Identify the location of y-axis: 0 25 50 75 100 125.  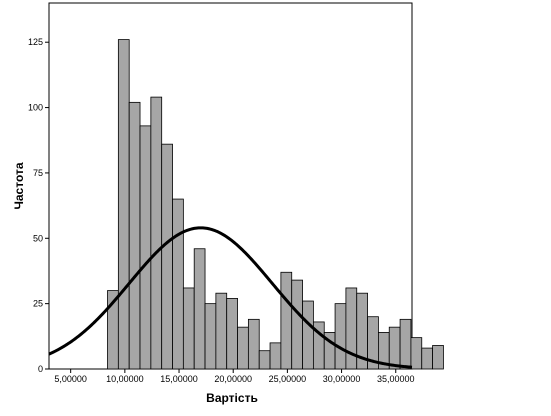
(38, 205).